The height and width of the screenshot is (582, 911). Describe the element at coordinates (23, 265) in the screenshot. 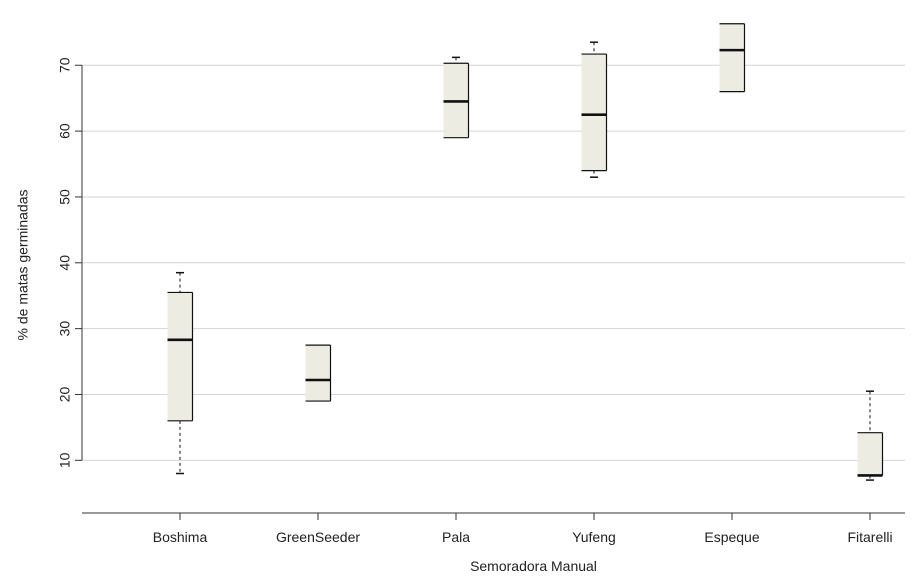

I see `y-axis-title: % de matas germinadas` at that location.